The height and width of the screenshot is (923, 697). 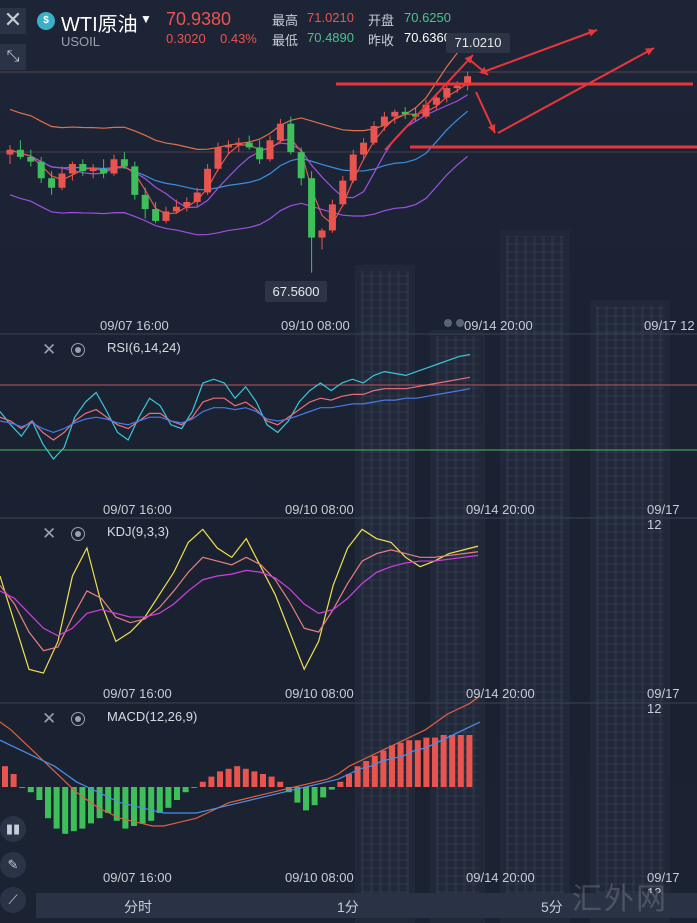 I want to click on price-change-percent: 0.43%, so click(x=238, y=38).